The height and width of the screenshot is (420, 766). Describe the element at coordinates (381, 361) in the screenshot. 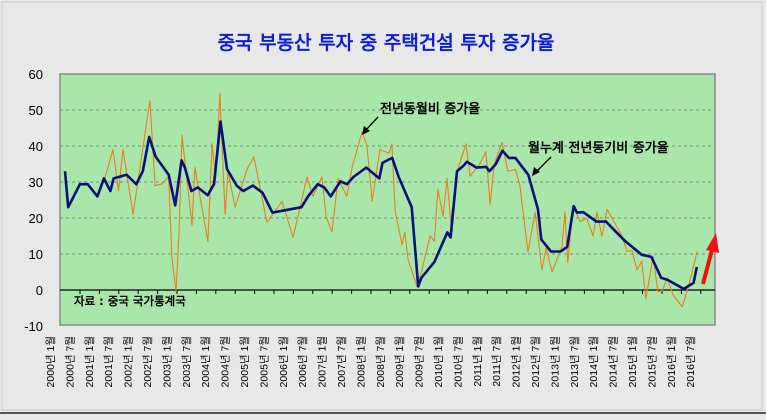

I see `x-tick-label: 2008년 7월` at that location.